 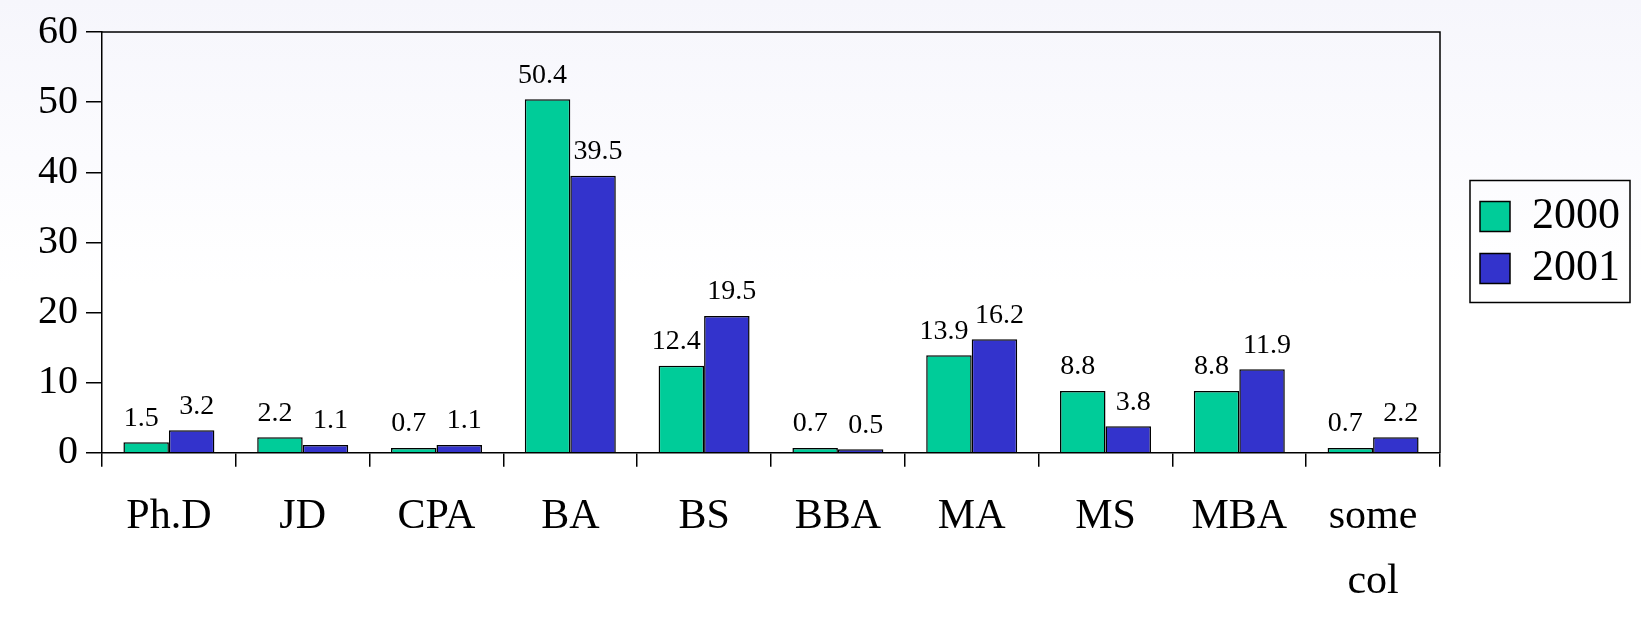 What do you see at coordinates (571, 514) in the screenshot?
I see `x-tick-label: BA` at bounding box center [571, 514].